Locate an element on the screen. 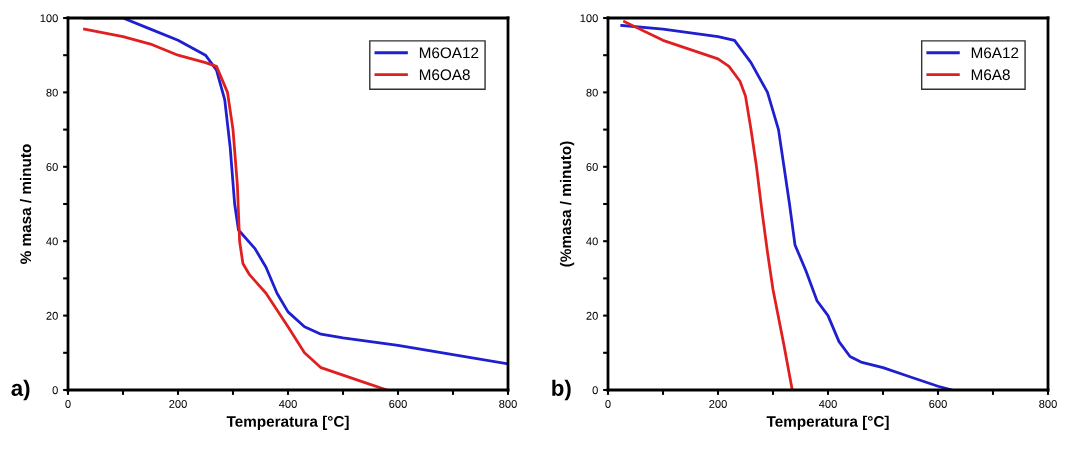 The image size is (1092, 450). y-axis-title: (%masa / minuto) is located at coordinates (567, 204).